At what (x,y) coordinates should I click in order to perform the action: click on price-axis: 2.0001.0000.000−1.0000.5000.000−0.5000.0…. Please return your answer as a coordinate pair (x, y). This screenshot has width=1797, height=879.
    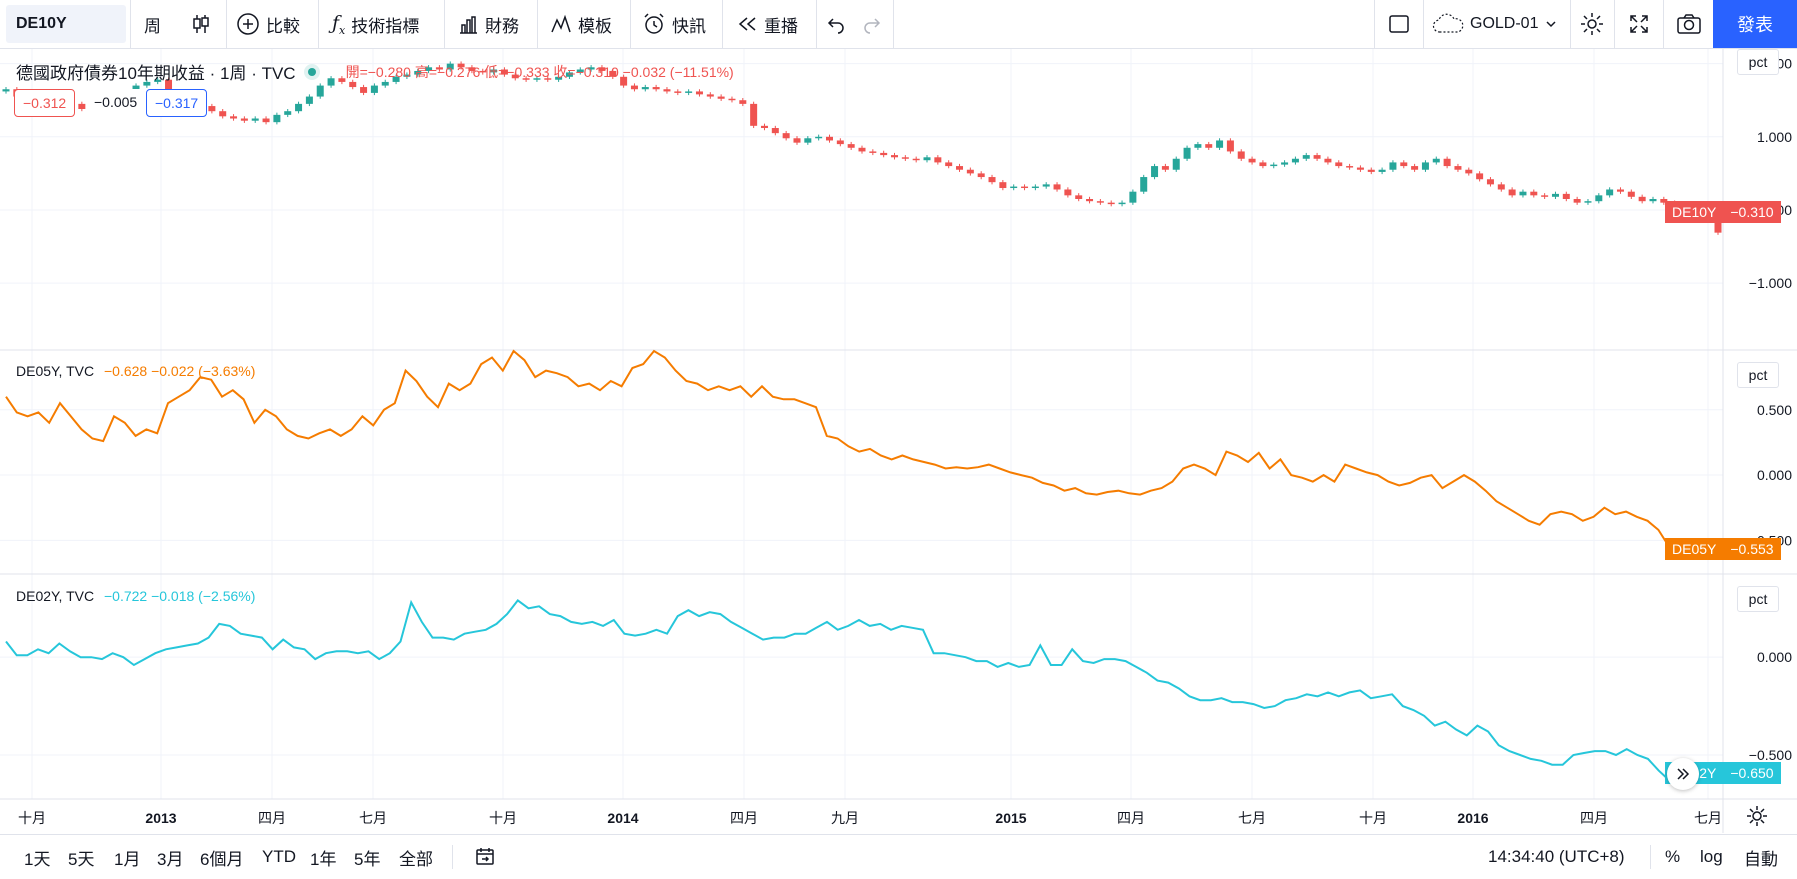
    Looking at the image, I should click on (1770, 409).